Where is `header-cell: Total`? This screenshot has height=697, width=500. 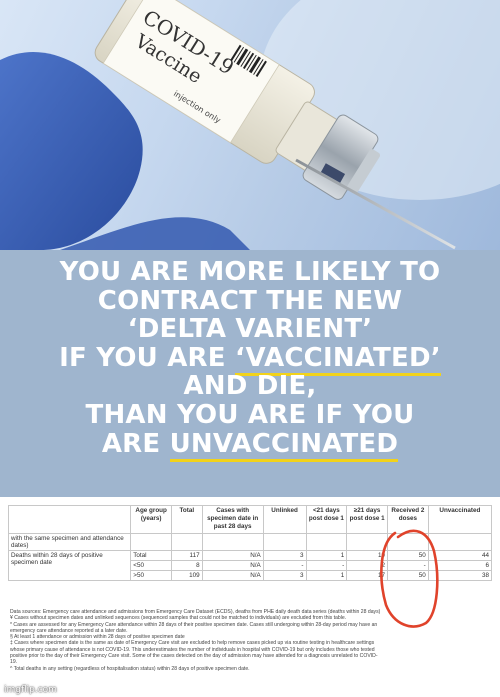 header-cell: Total is located at coordinates (187, 519).